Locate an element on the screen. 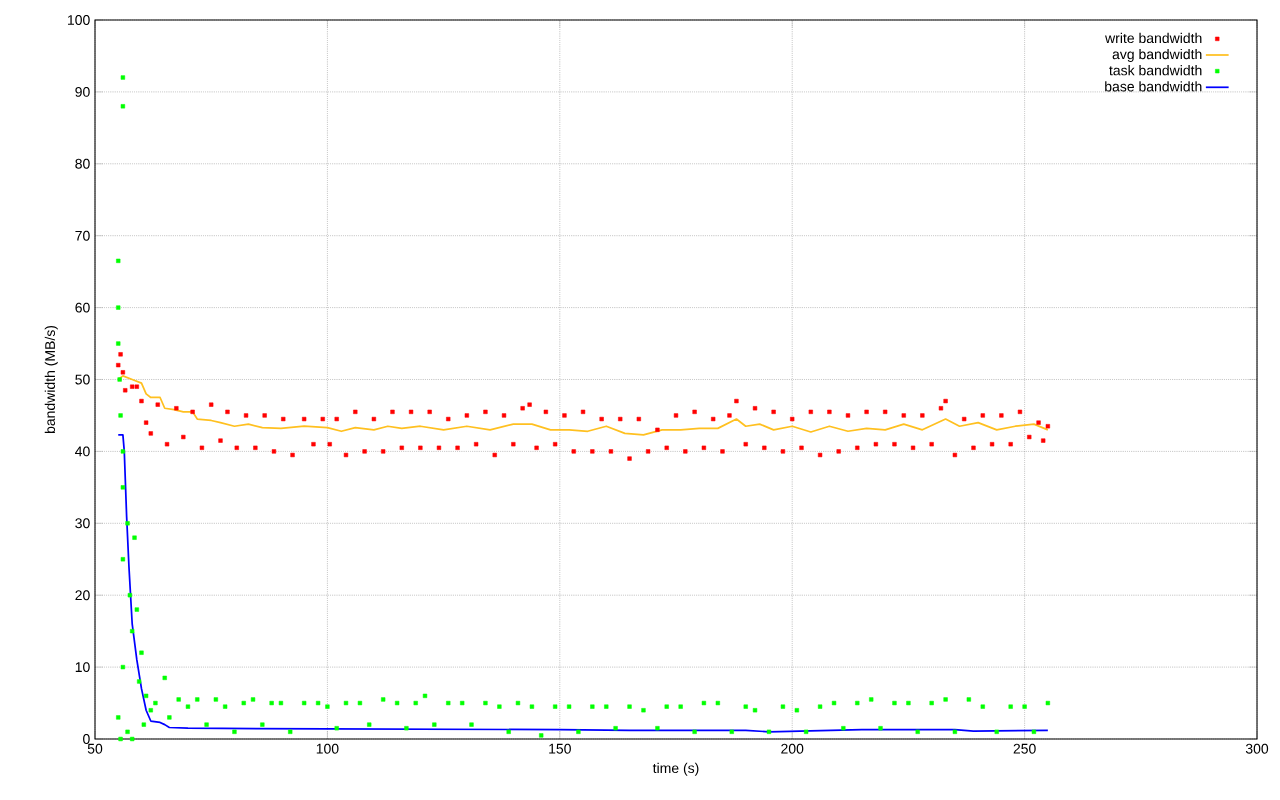 The height and width of the screenshot is (800, 1280). x-tick-label: 50 is located at coordinates (95, 748).